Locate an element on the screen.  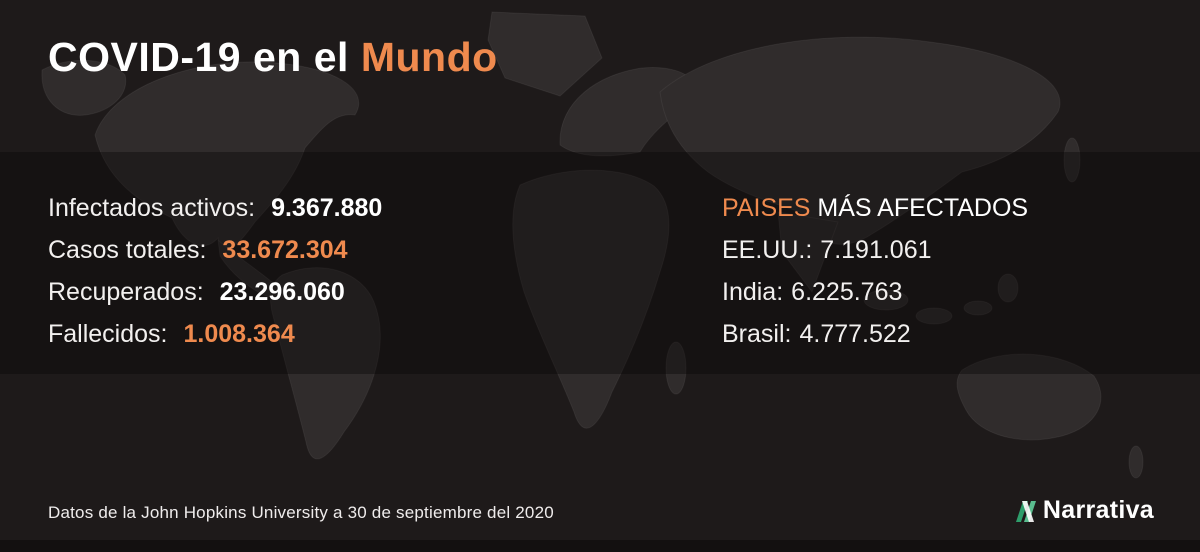
country-label: India: is located at coordinates (753, 292).